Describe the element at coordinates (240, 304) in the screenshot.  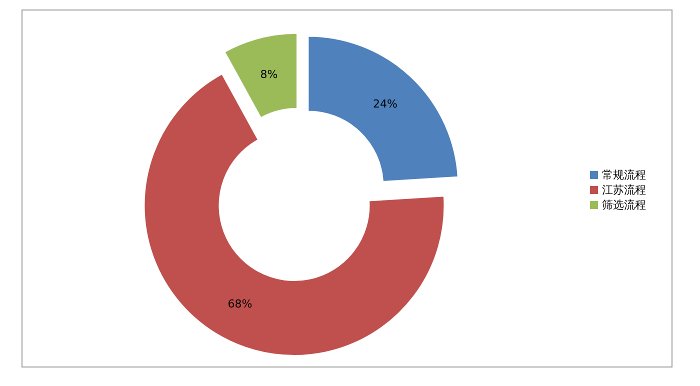
I see `data-label: 68%` at that location.